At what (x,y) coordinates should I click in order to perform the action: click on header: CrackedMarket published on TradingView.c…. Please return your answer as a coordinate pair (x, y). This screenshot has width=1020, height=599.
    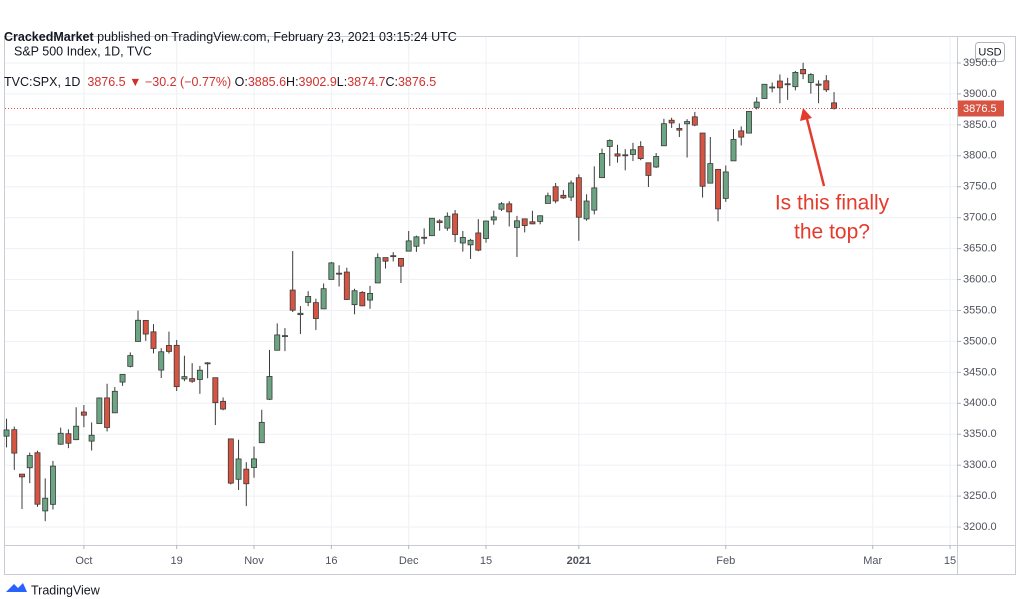
    Looking at the image, I should click on (230, 52).